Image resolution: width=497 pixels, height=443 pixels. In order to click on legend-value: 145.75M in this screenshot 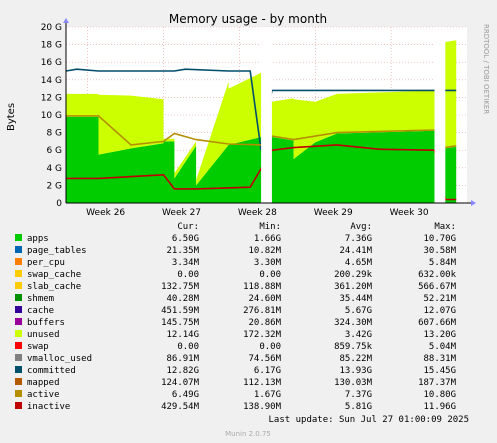, I will do `click(180, 323)`.